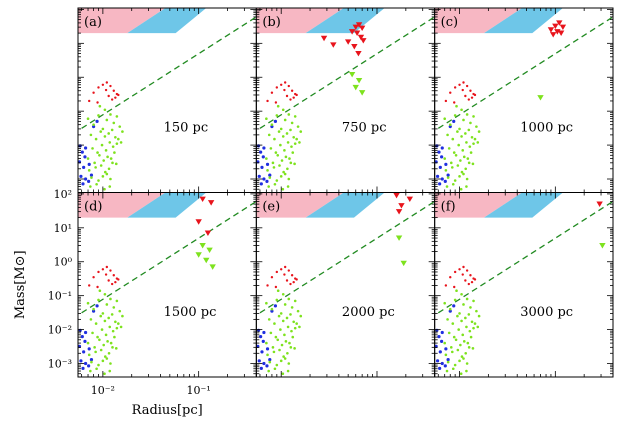 This screenshot has height=421, width=623. What do you see at coordinates (523, 99) in the screenshot?
I see `plot-area` at bounding box center [523, 99].